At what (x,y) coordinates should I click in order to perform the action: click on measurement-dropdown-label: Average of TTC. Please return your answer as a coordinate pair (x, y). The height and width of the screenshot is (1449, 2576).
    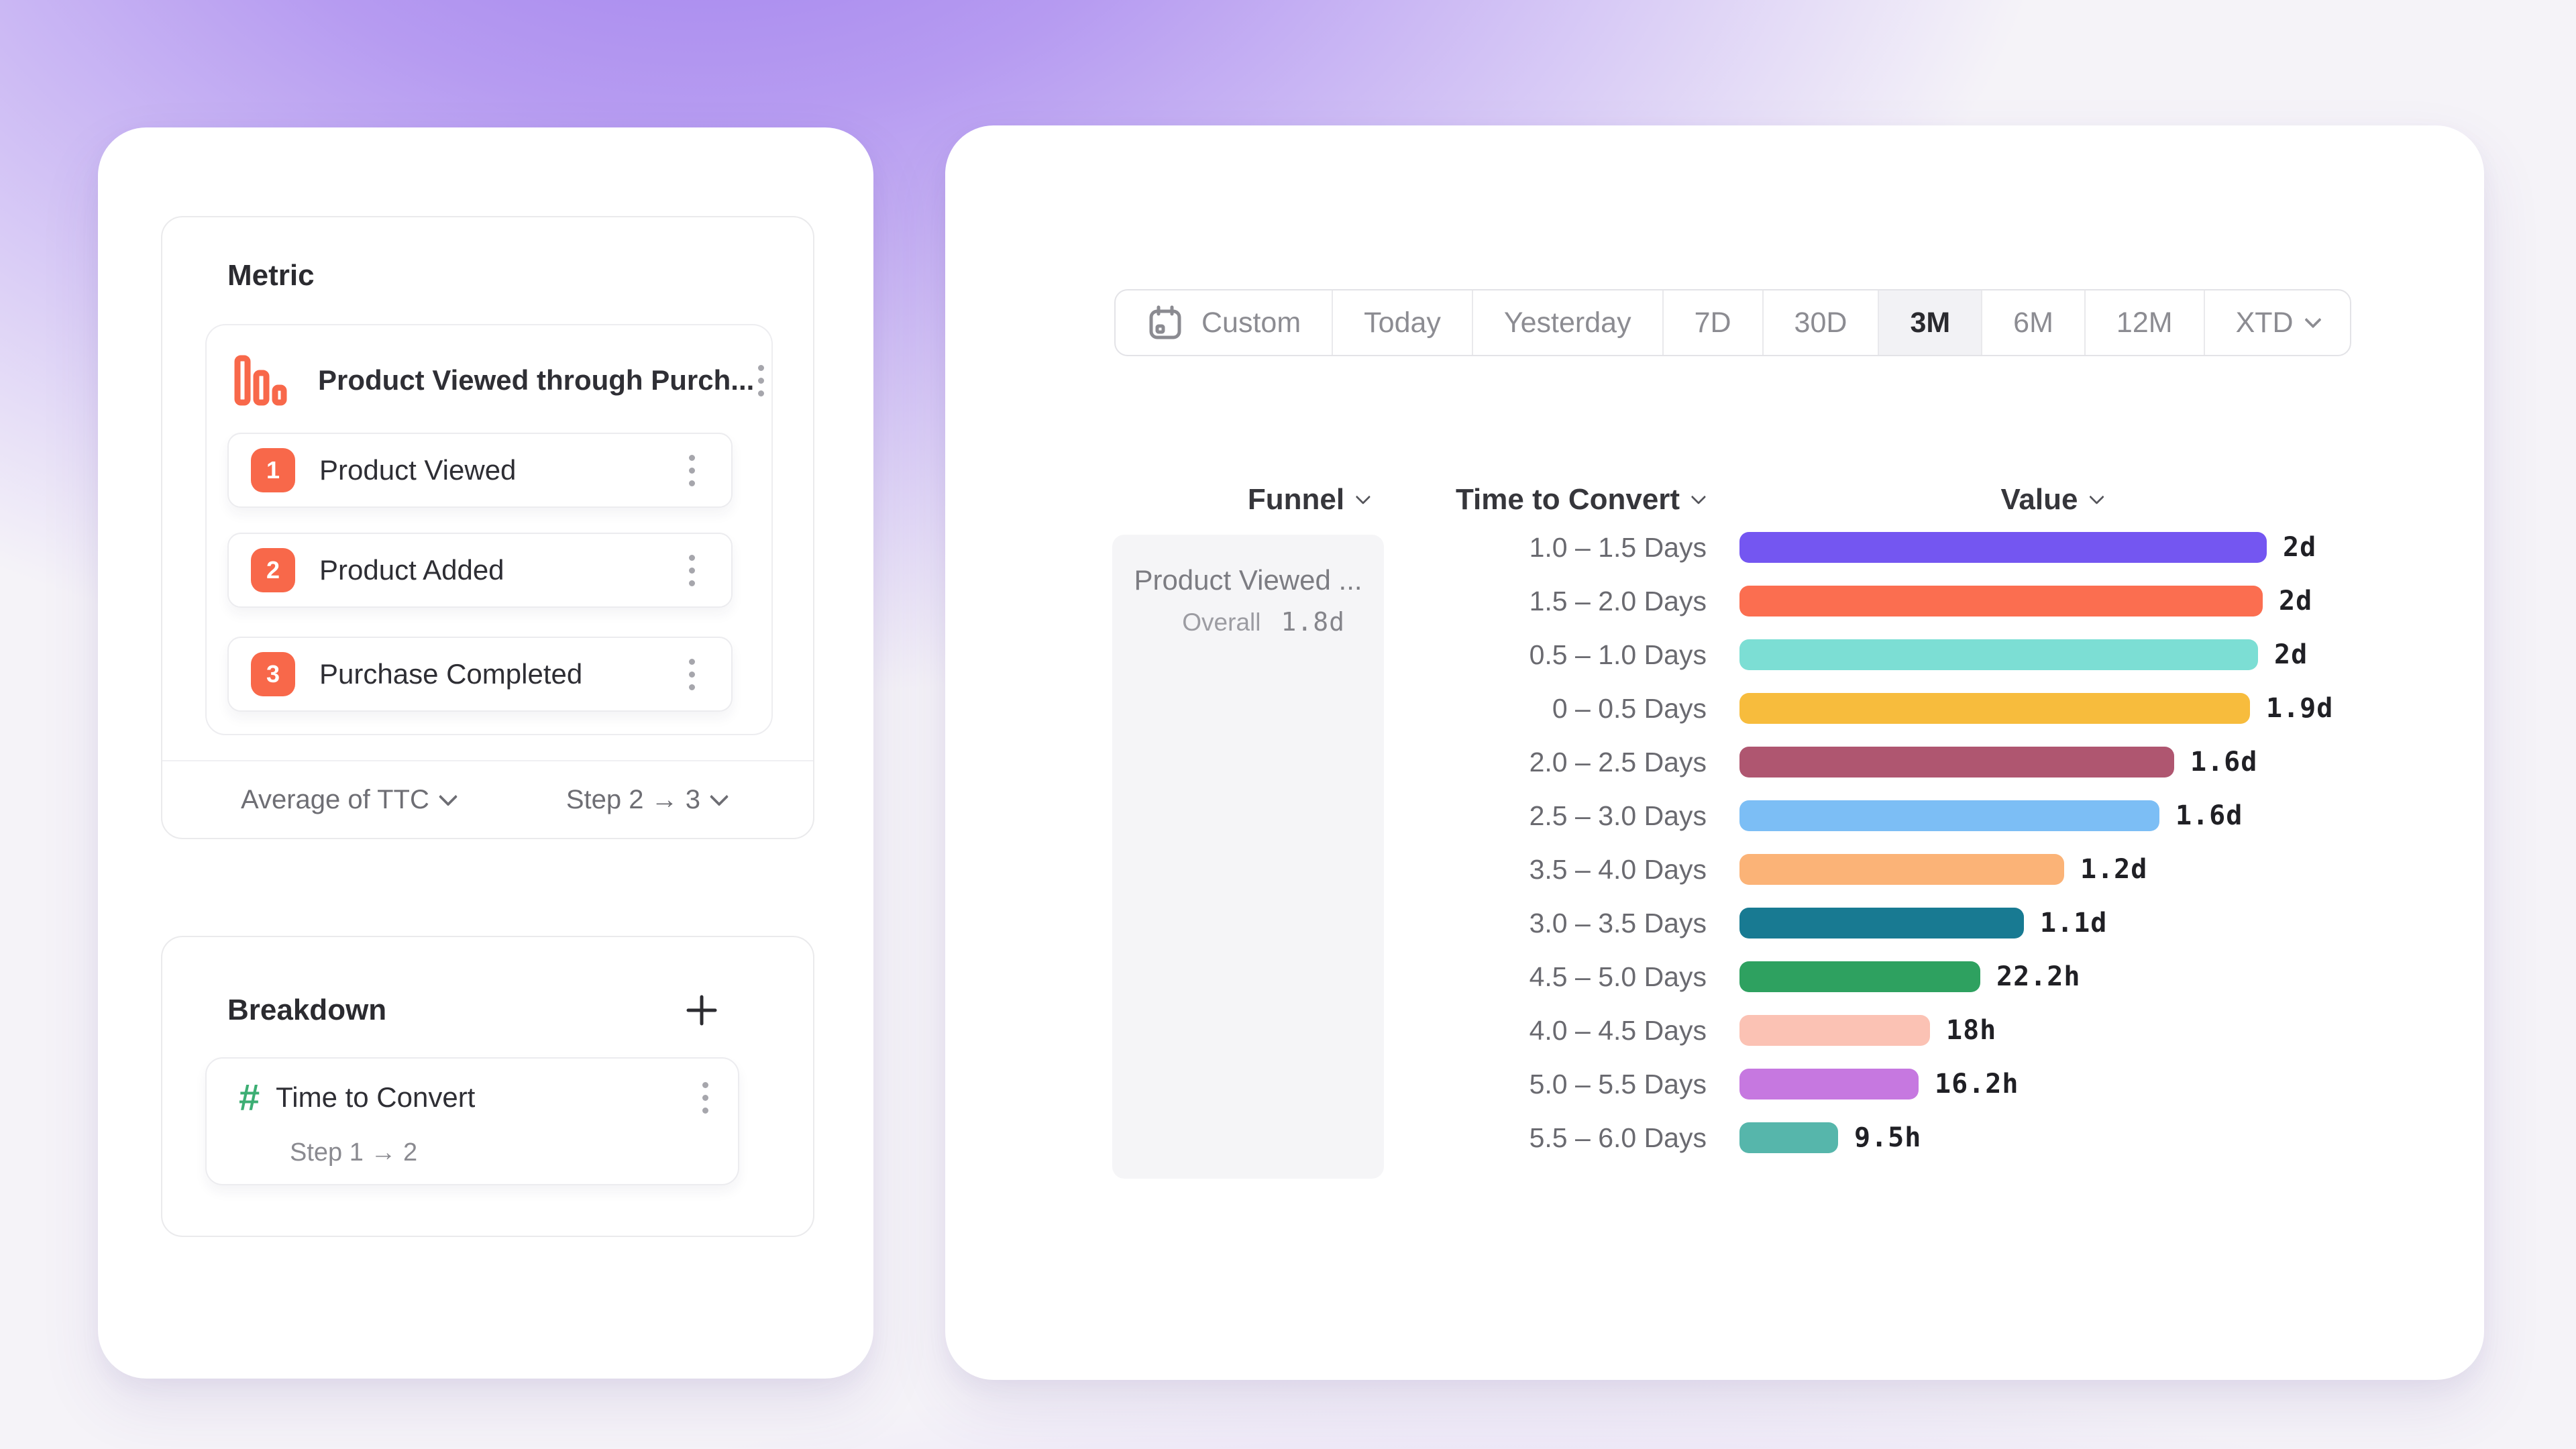
    Looking at the image, I should click on (335, 799).